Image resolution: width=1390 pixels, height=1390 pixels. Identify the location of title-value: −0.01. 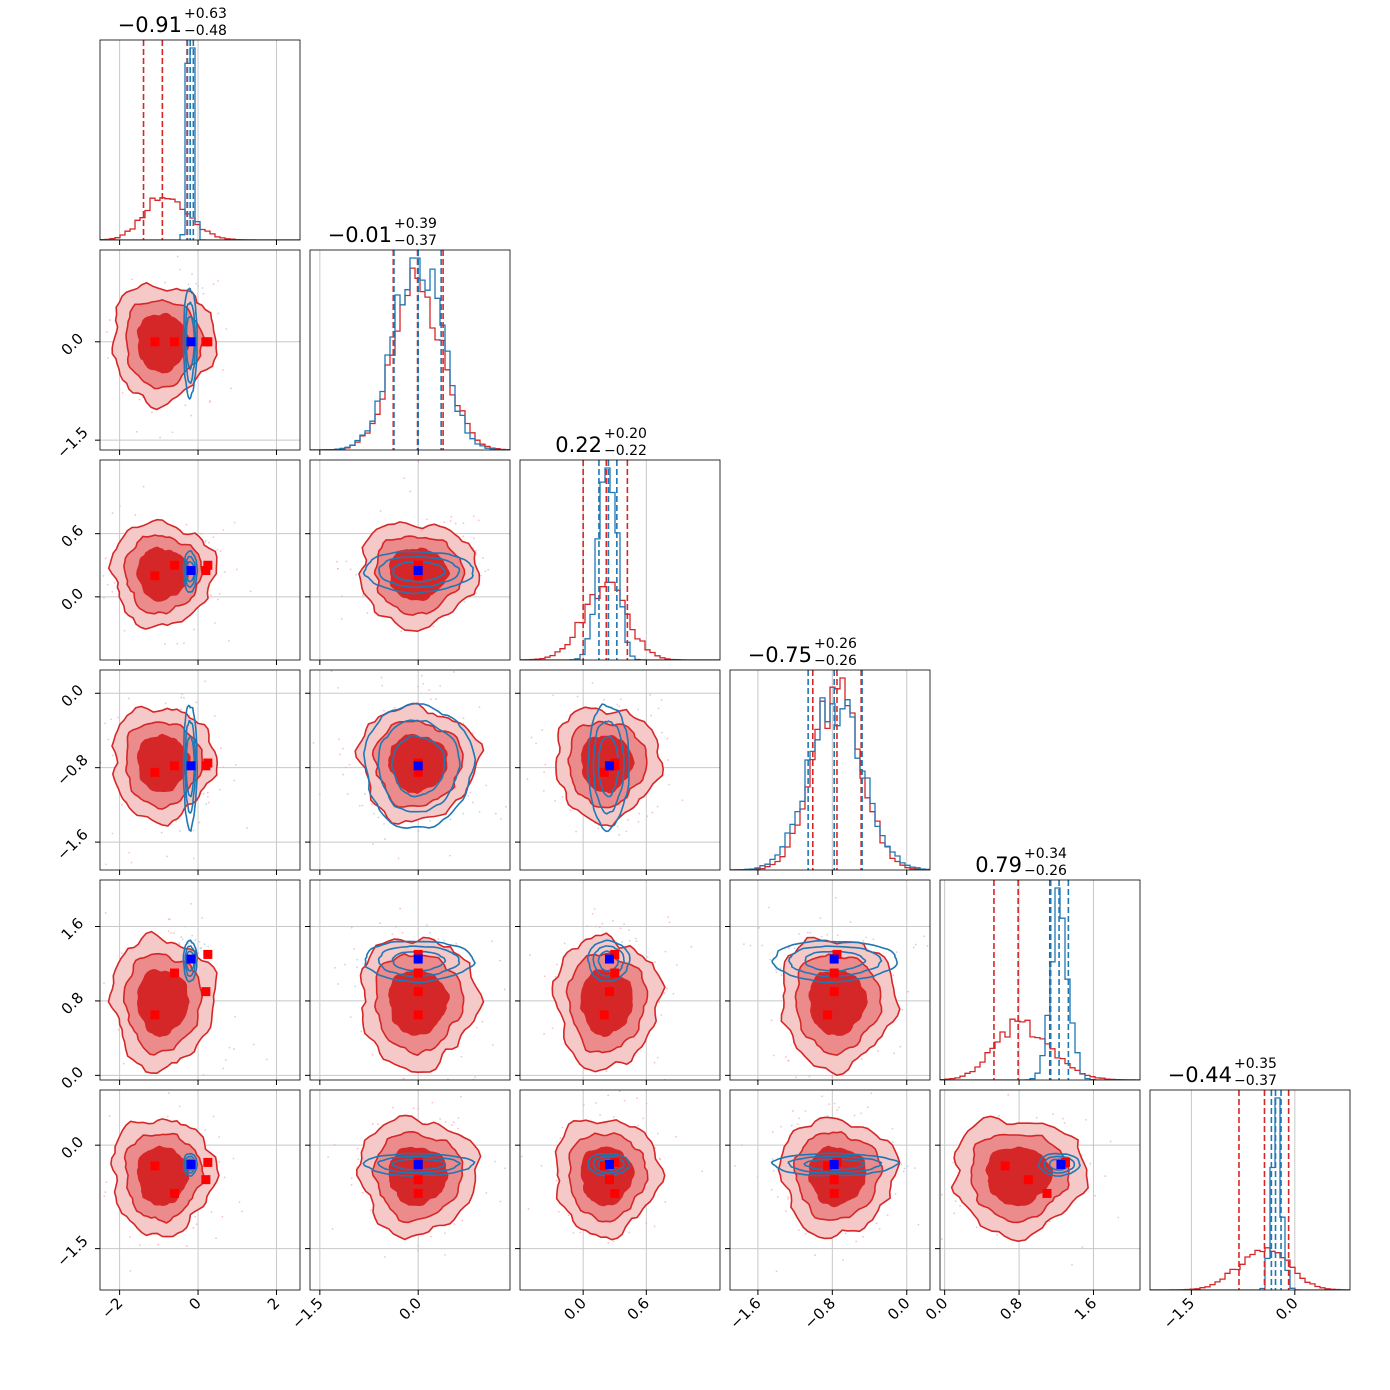
(360, 235).